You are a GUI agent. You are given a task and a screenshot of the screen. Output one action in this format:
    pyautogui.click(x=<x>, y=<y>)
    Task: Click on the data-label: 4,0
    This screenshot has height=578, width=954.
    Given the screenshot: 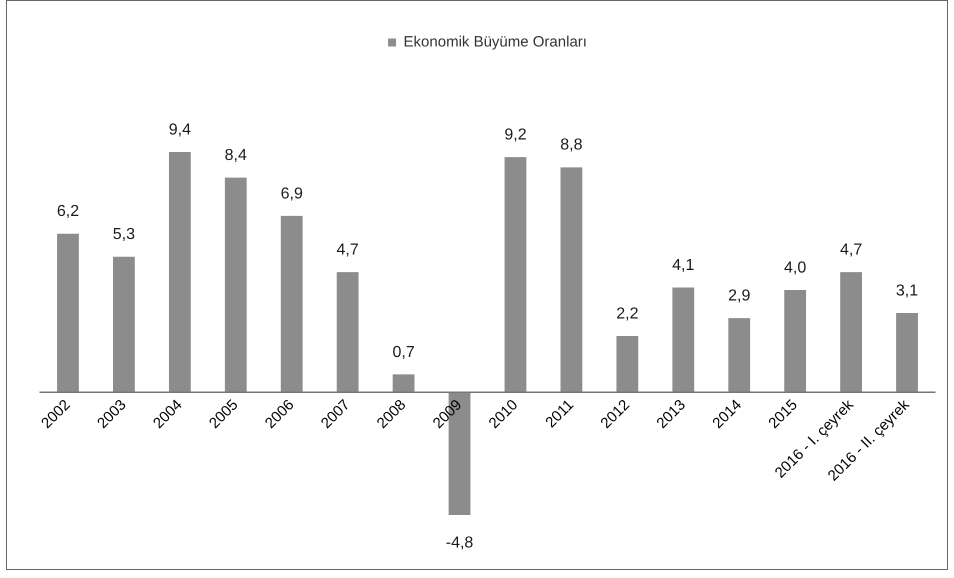 What is the action you would take?
    pyautogui.click(x=795, y=267)
    